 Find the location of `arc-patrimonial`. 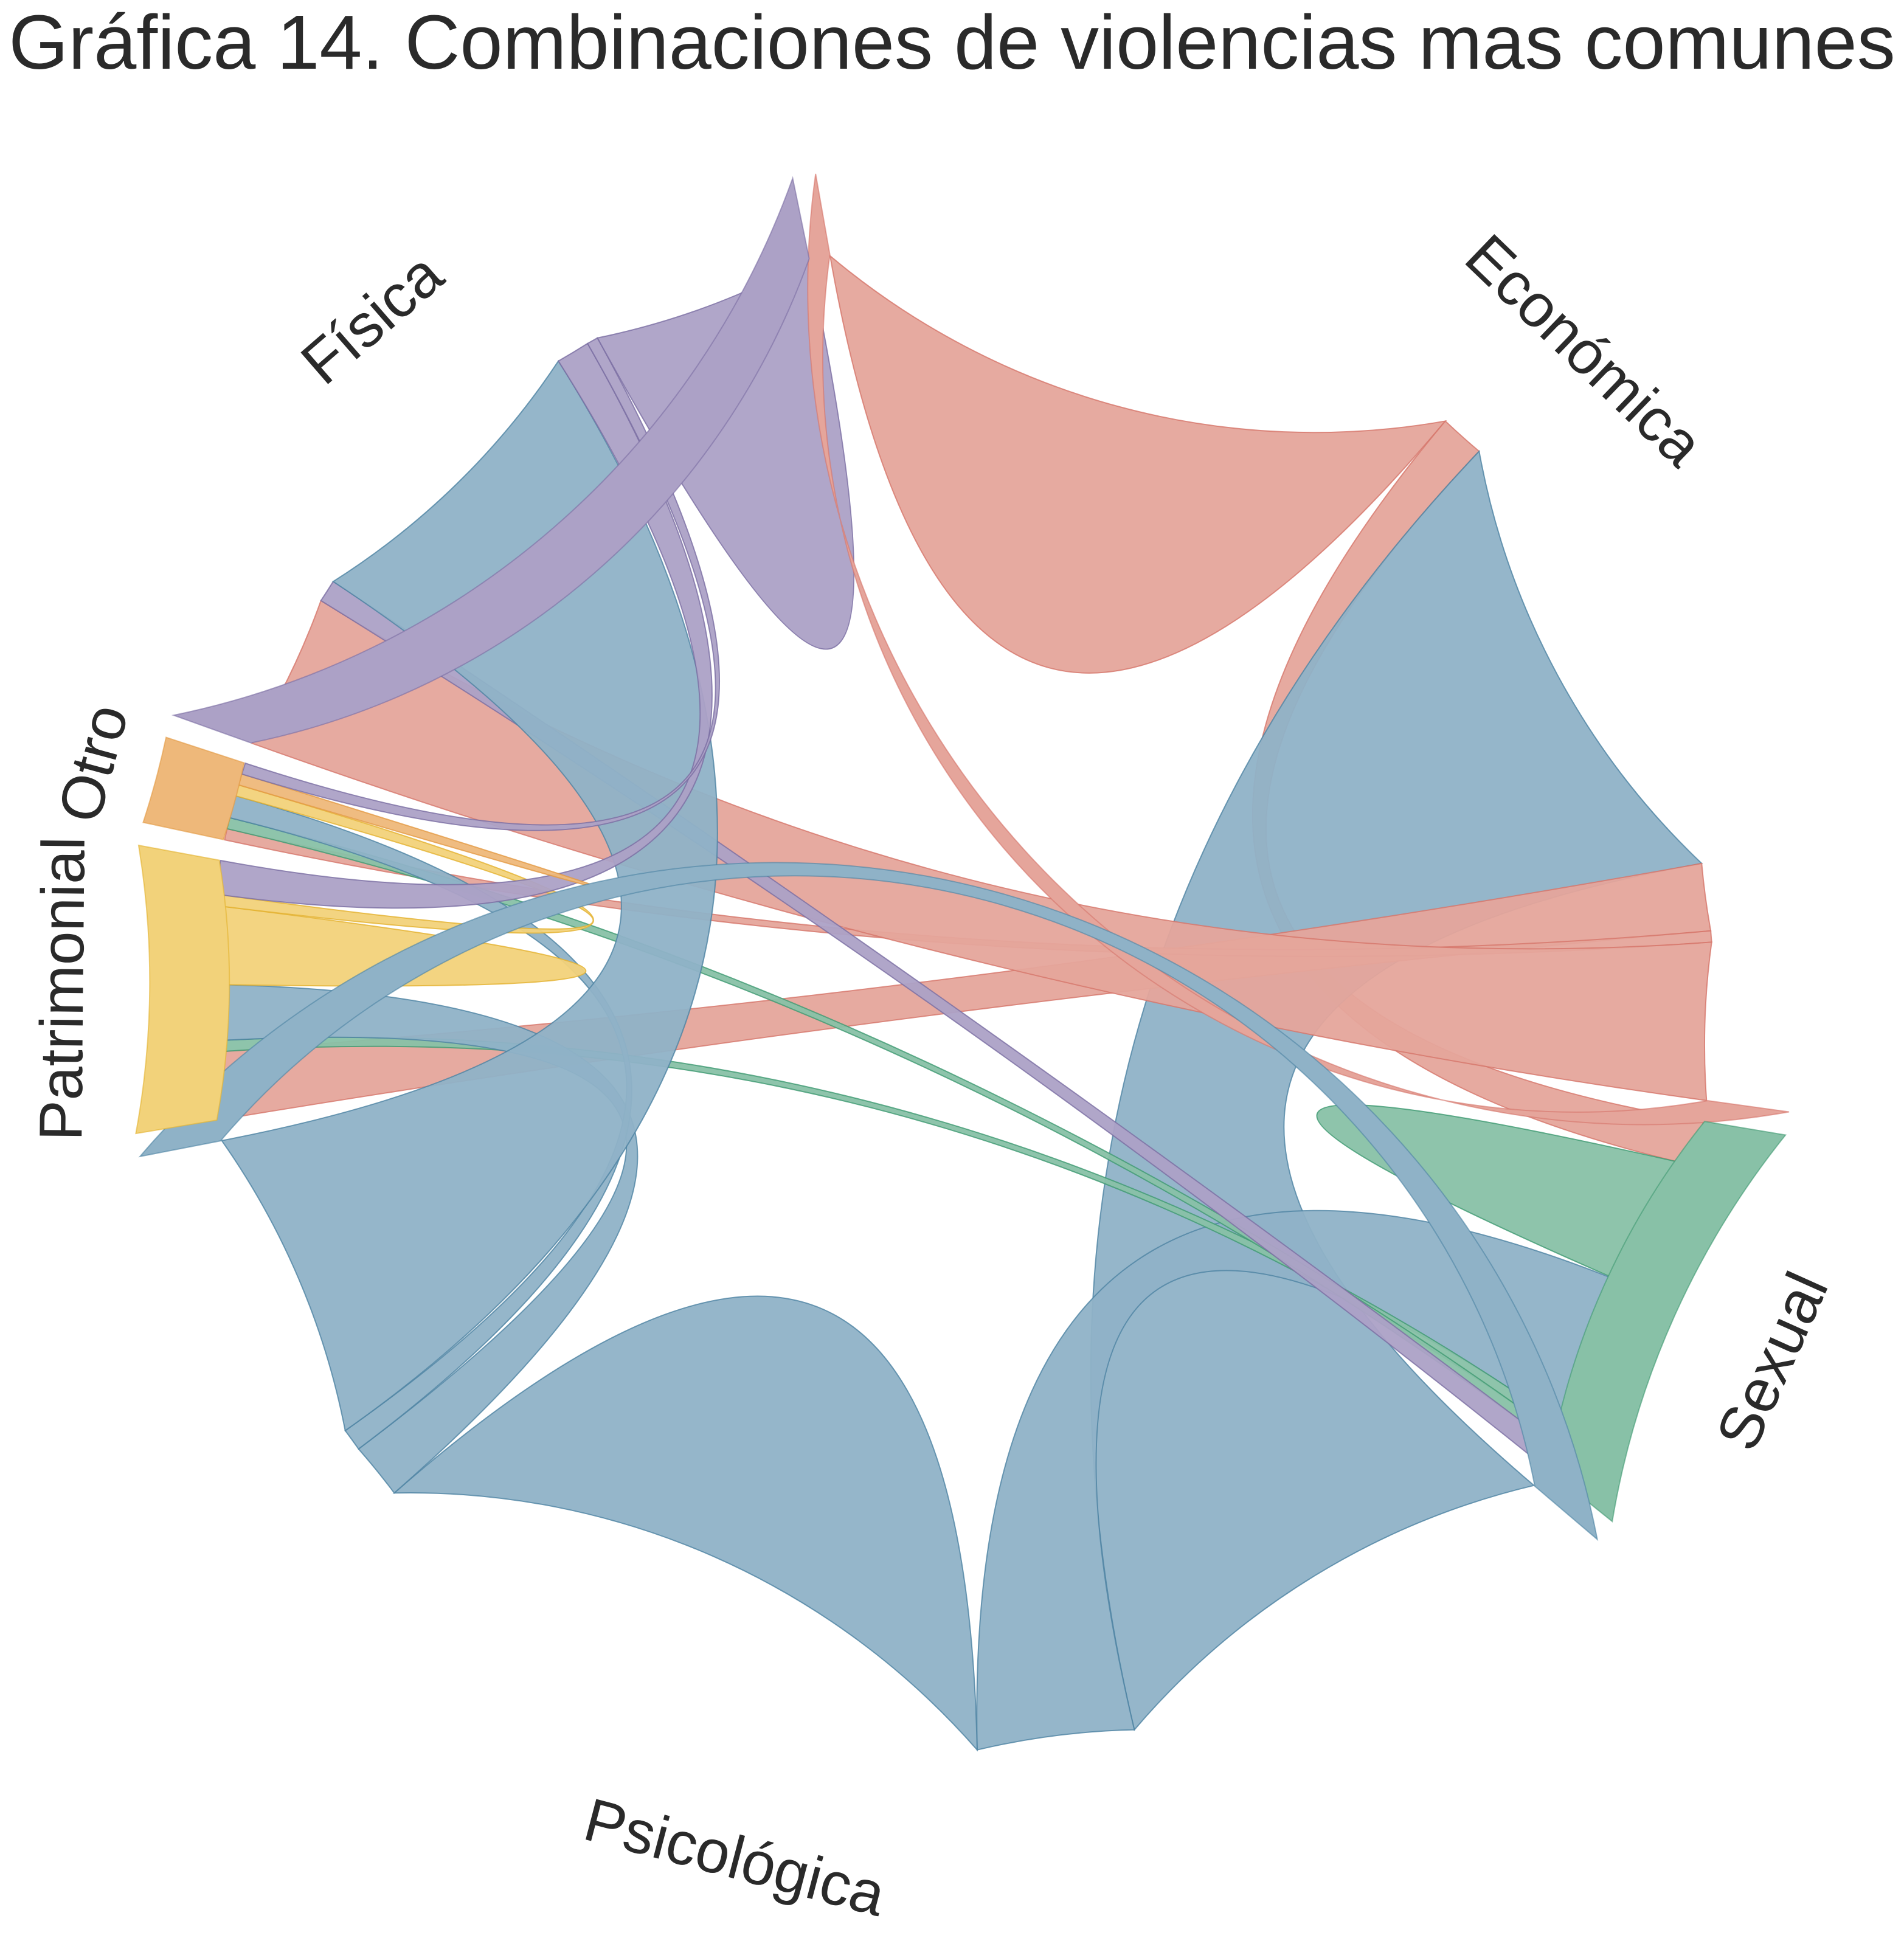

arc-patrimonial is located at coordinates (182, 989).